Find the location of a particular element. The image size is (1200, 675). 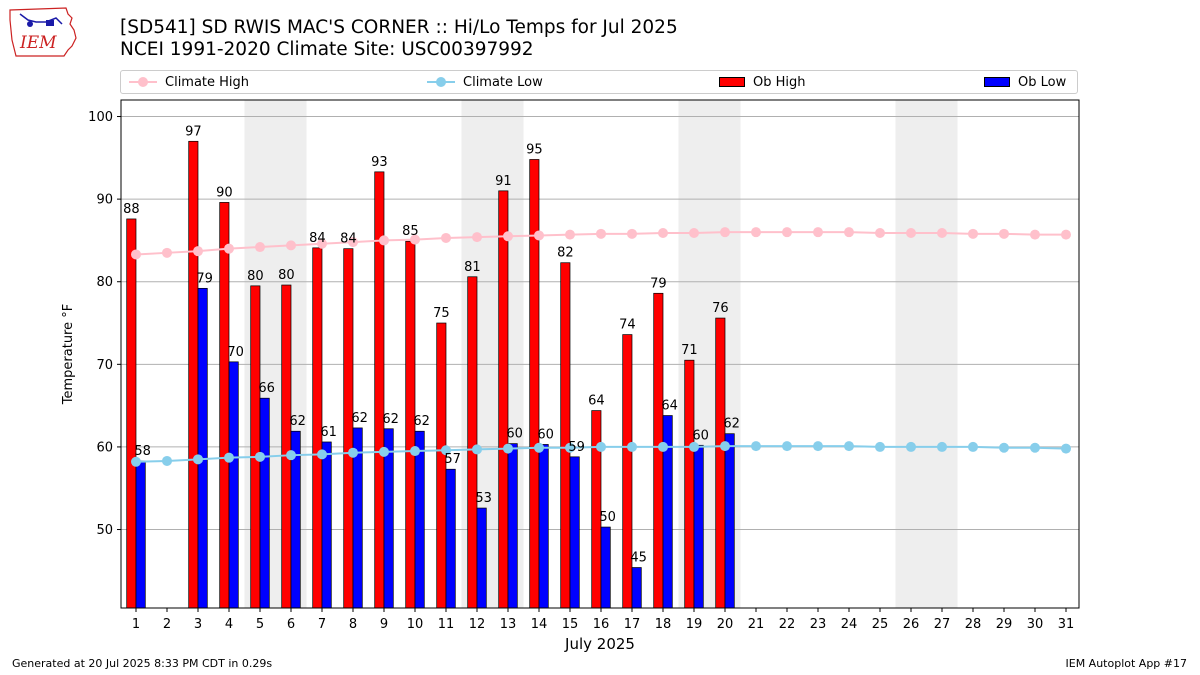

x-tick-label: 19 is located at coordinates (694, 624).